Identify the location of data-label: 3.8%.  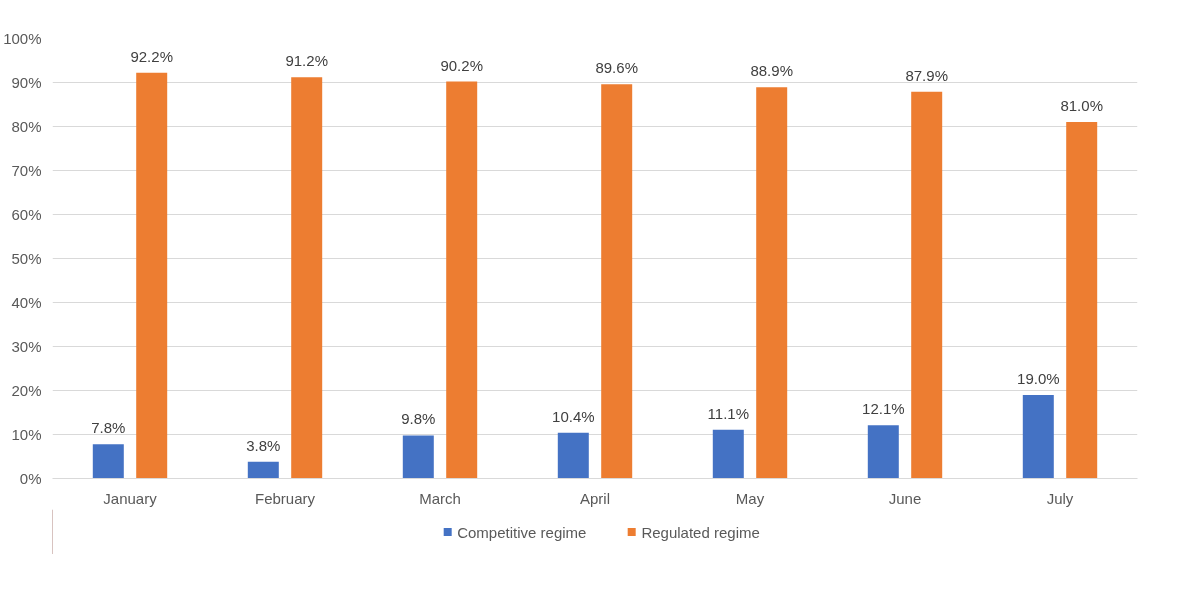
(263, 445).